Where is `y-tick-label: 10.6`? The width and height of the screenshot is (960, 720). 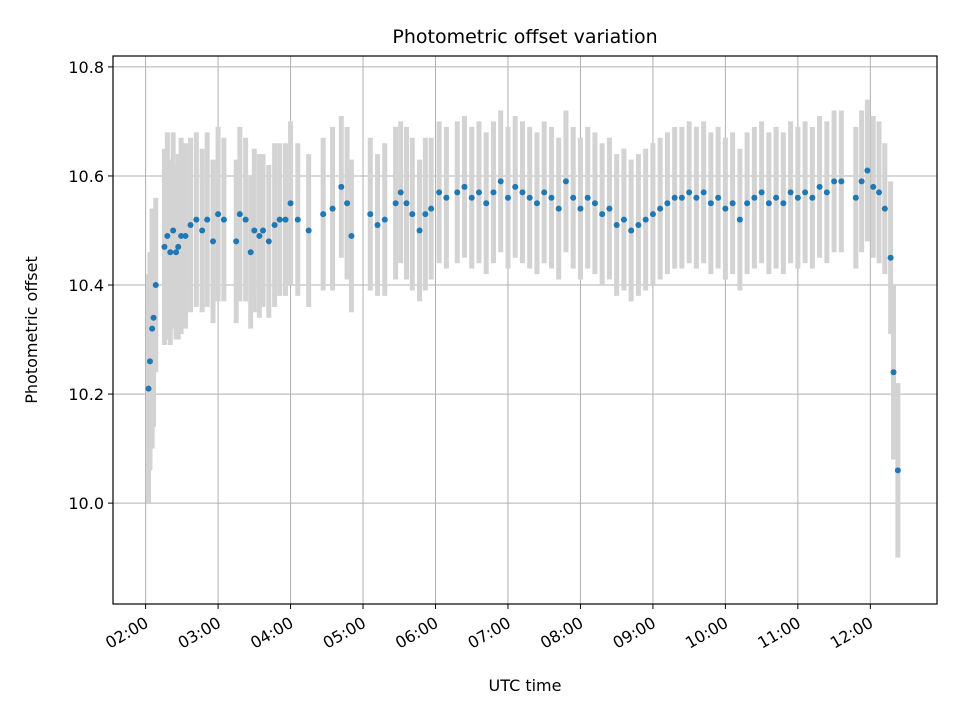
y-tick-label: 10.6 is located at coordinates (86, 176).